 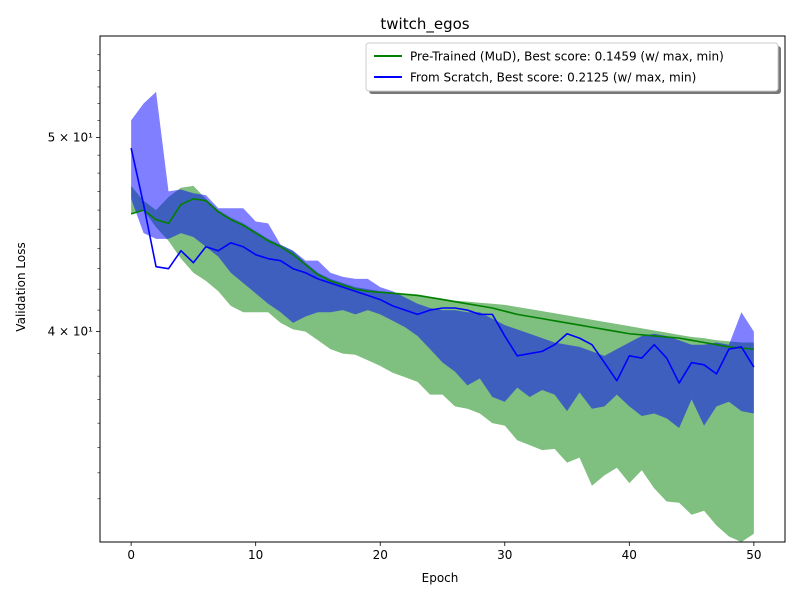 What do you see at coordinates (74, 277) in the screenshot?
I see `y-axis-ticks: 4 × 10¹ 5 × 10¹` at bounding box center [74, 277].